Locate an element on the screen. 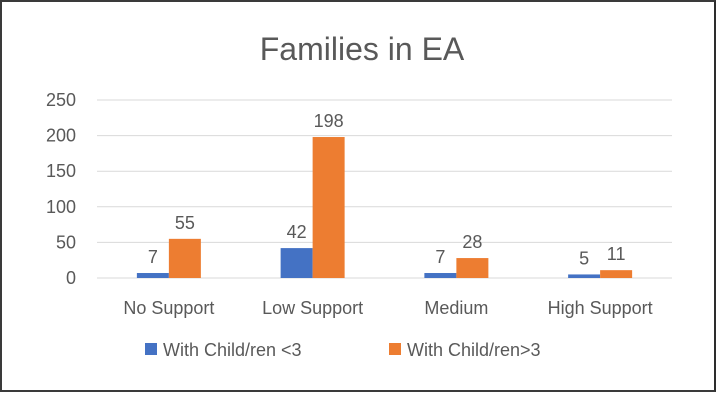 The image size is (720, 394). x-category-label: Medium is located at coordinates (456, 308).